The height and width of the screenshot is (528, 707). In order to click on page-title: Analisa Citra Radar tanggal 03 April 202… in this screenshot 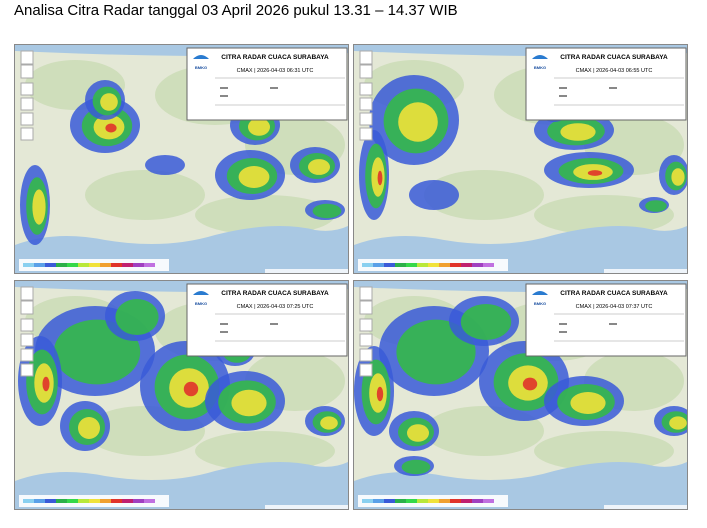, I will do `click(236, 10)`.